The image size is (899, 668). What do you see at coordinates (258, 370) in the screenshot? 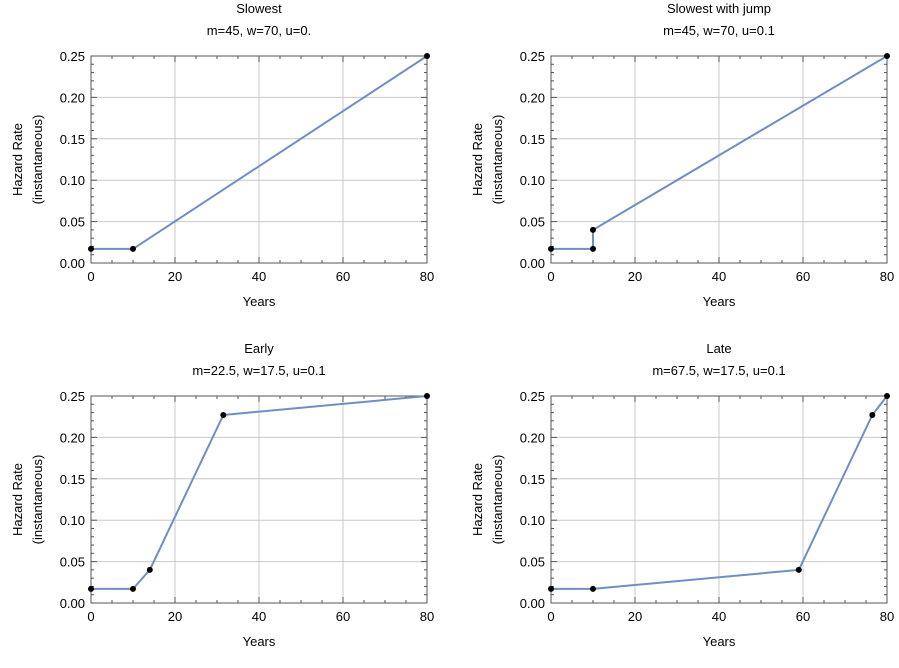
I see `chart-subtitle: m=22.5, w=17.5, u=0.1` at bounding box center [258, 370].